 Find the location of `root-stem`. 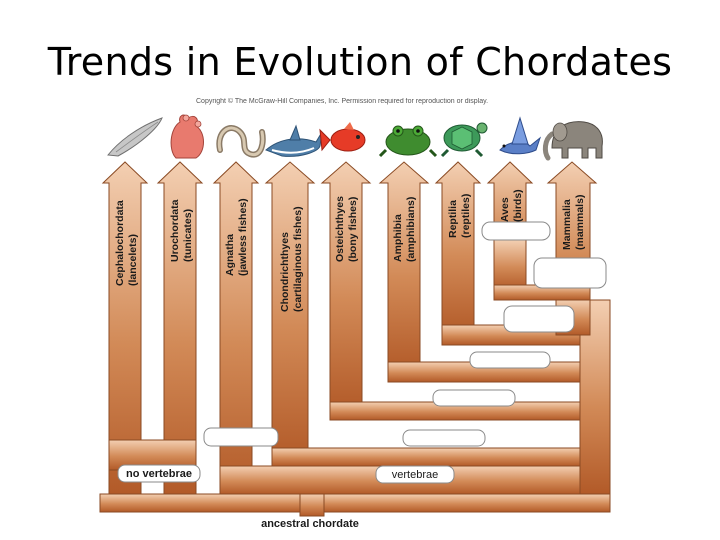

root-stem is located at coordinates (312, 505).